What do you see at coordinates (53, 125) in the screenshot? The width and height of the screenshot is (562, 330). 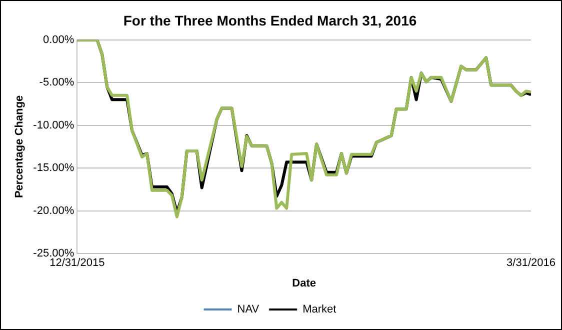 I see `y-tick-label: -10.00%` at bounding box center [53, 125].